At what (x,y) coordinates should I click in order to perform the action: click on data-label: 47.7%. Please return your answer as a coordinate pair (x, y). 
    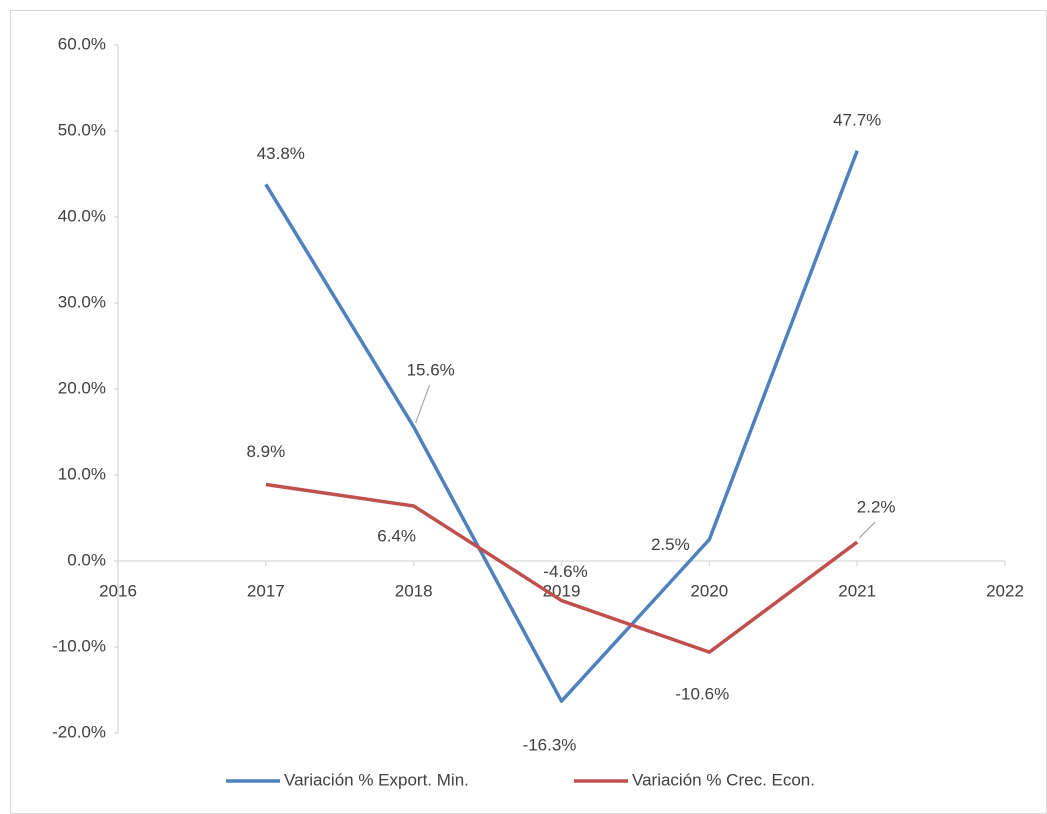
    Looking at the image, I should click on (857, 119).